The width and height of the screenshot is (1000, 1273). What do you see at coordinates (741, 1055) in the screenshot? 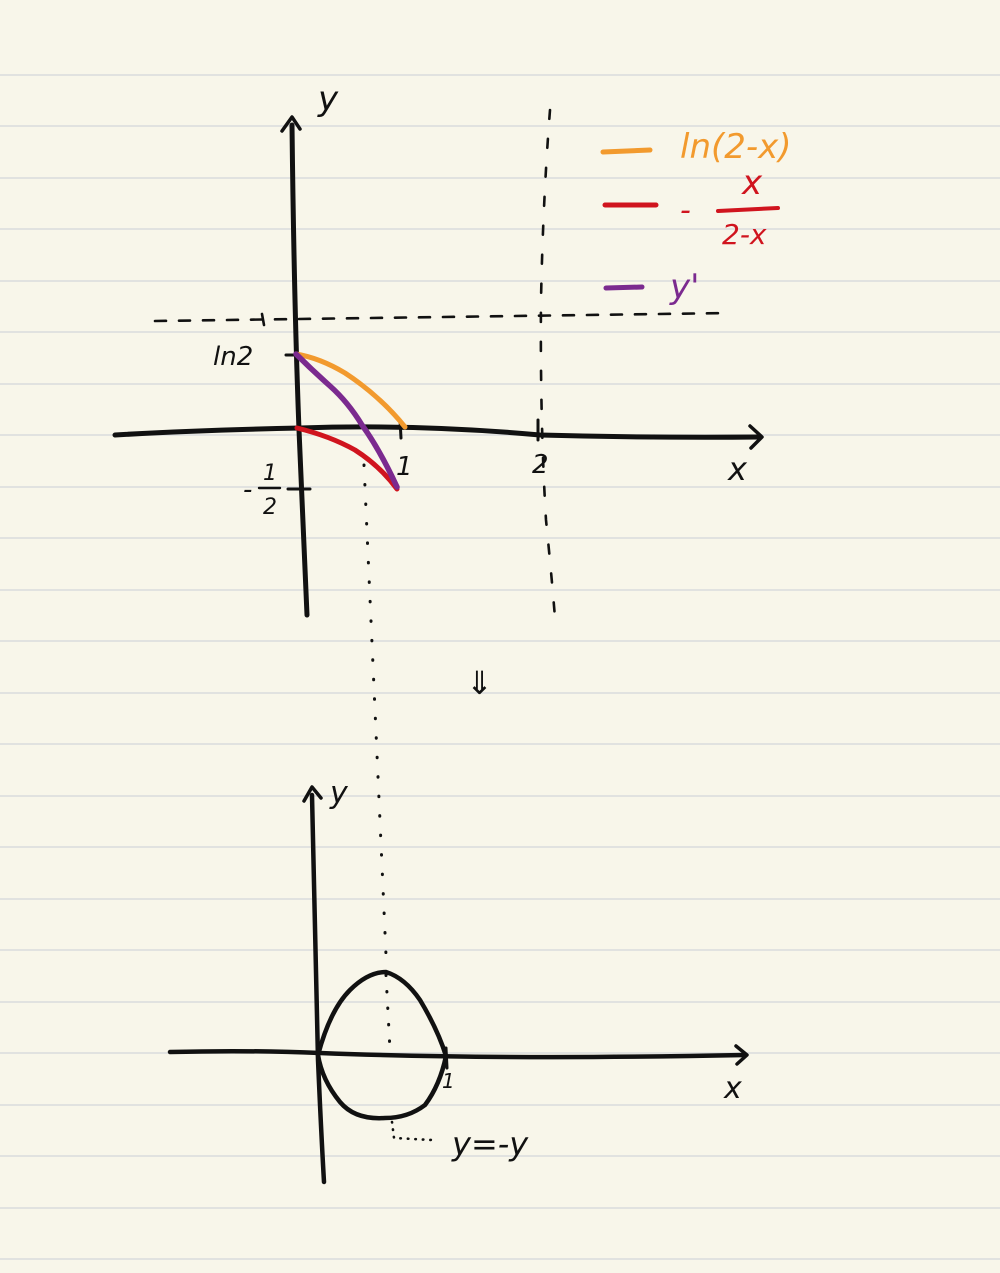
I see `bottom-x-axis-arrowhead` at bounding box center [741, 1055].